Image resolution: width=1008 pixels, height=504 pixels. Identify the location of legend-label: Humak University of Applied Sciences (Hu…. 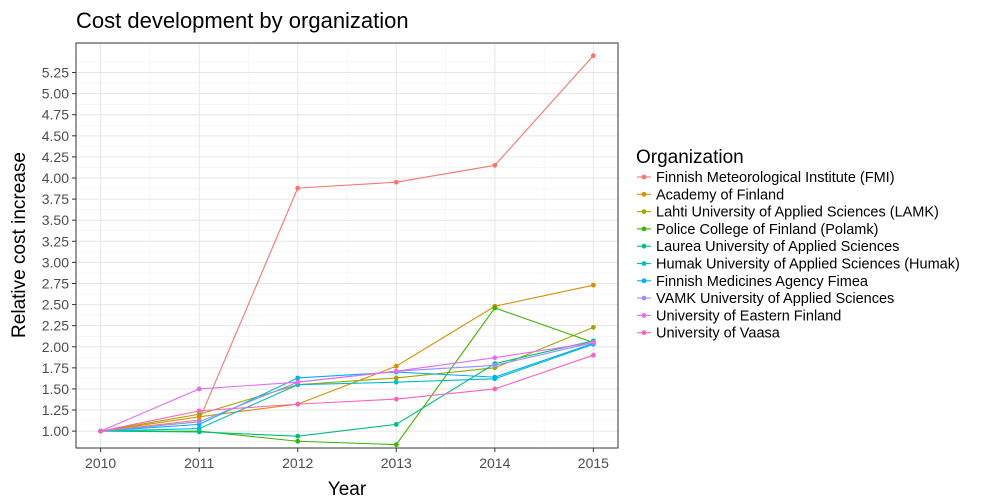
(808, 265).